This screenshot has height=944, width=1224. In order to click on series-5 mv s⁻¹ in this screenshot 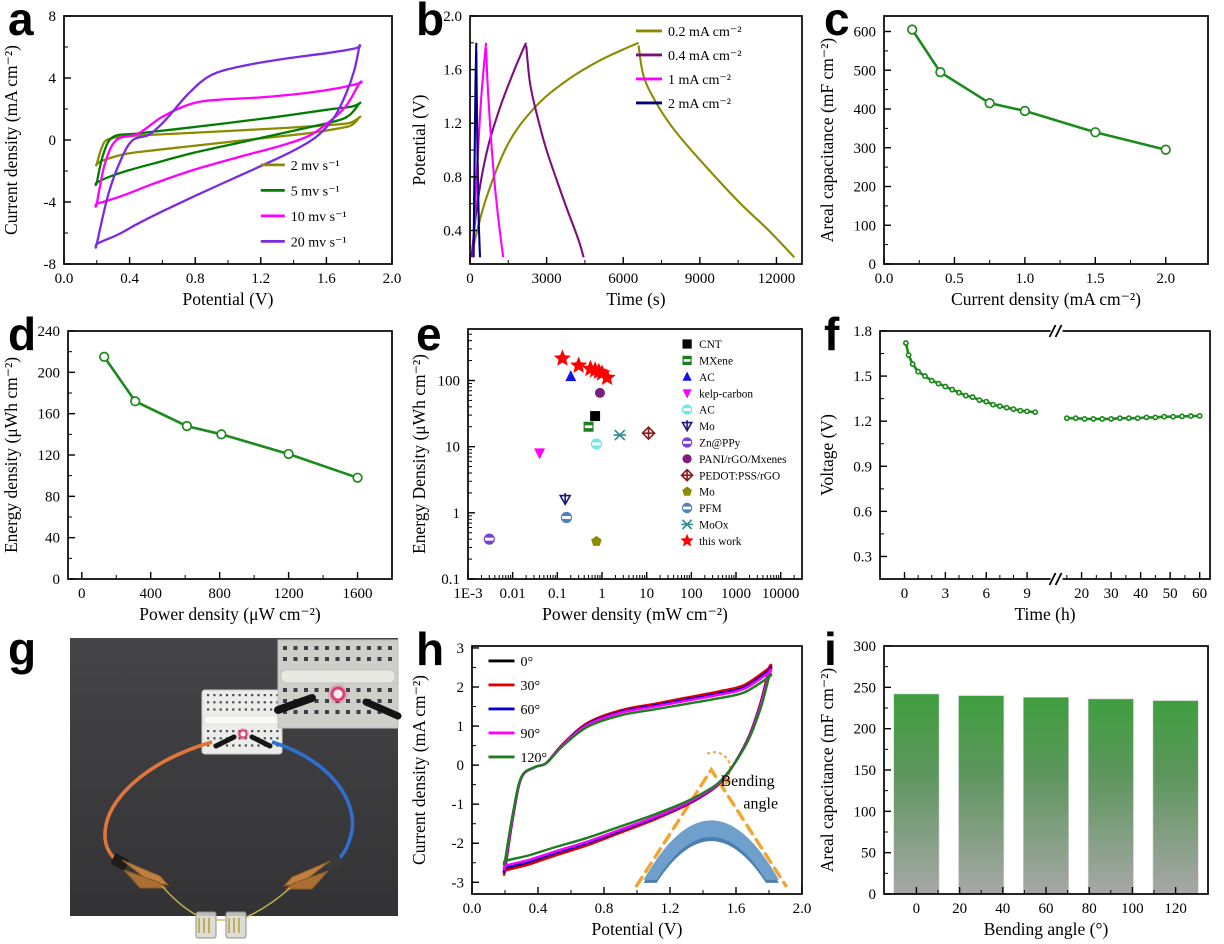, I will do `click(228, 144)`.